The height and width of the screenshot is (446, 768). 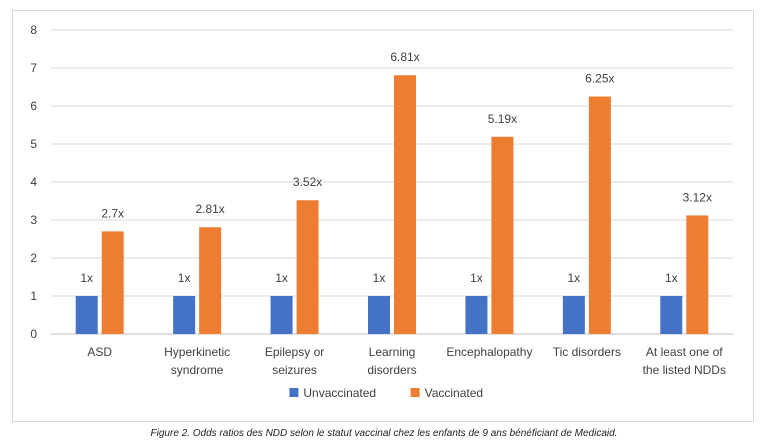 What do you see at coordinates (684, 370) in the screenshot?
I see `x-category-label: the listed NDDs` at bounding box center [684, 370].